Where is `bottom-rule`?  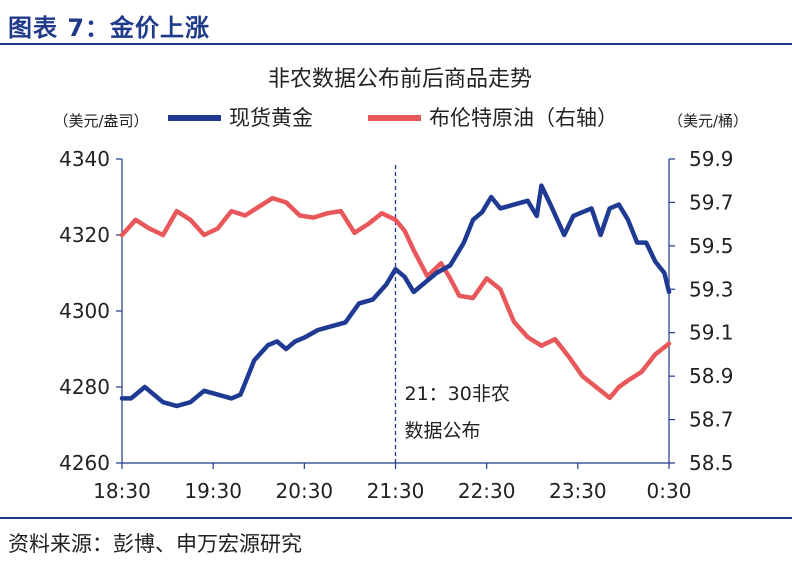 bottom-rule is located at coordinates (396, 518).